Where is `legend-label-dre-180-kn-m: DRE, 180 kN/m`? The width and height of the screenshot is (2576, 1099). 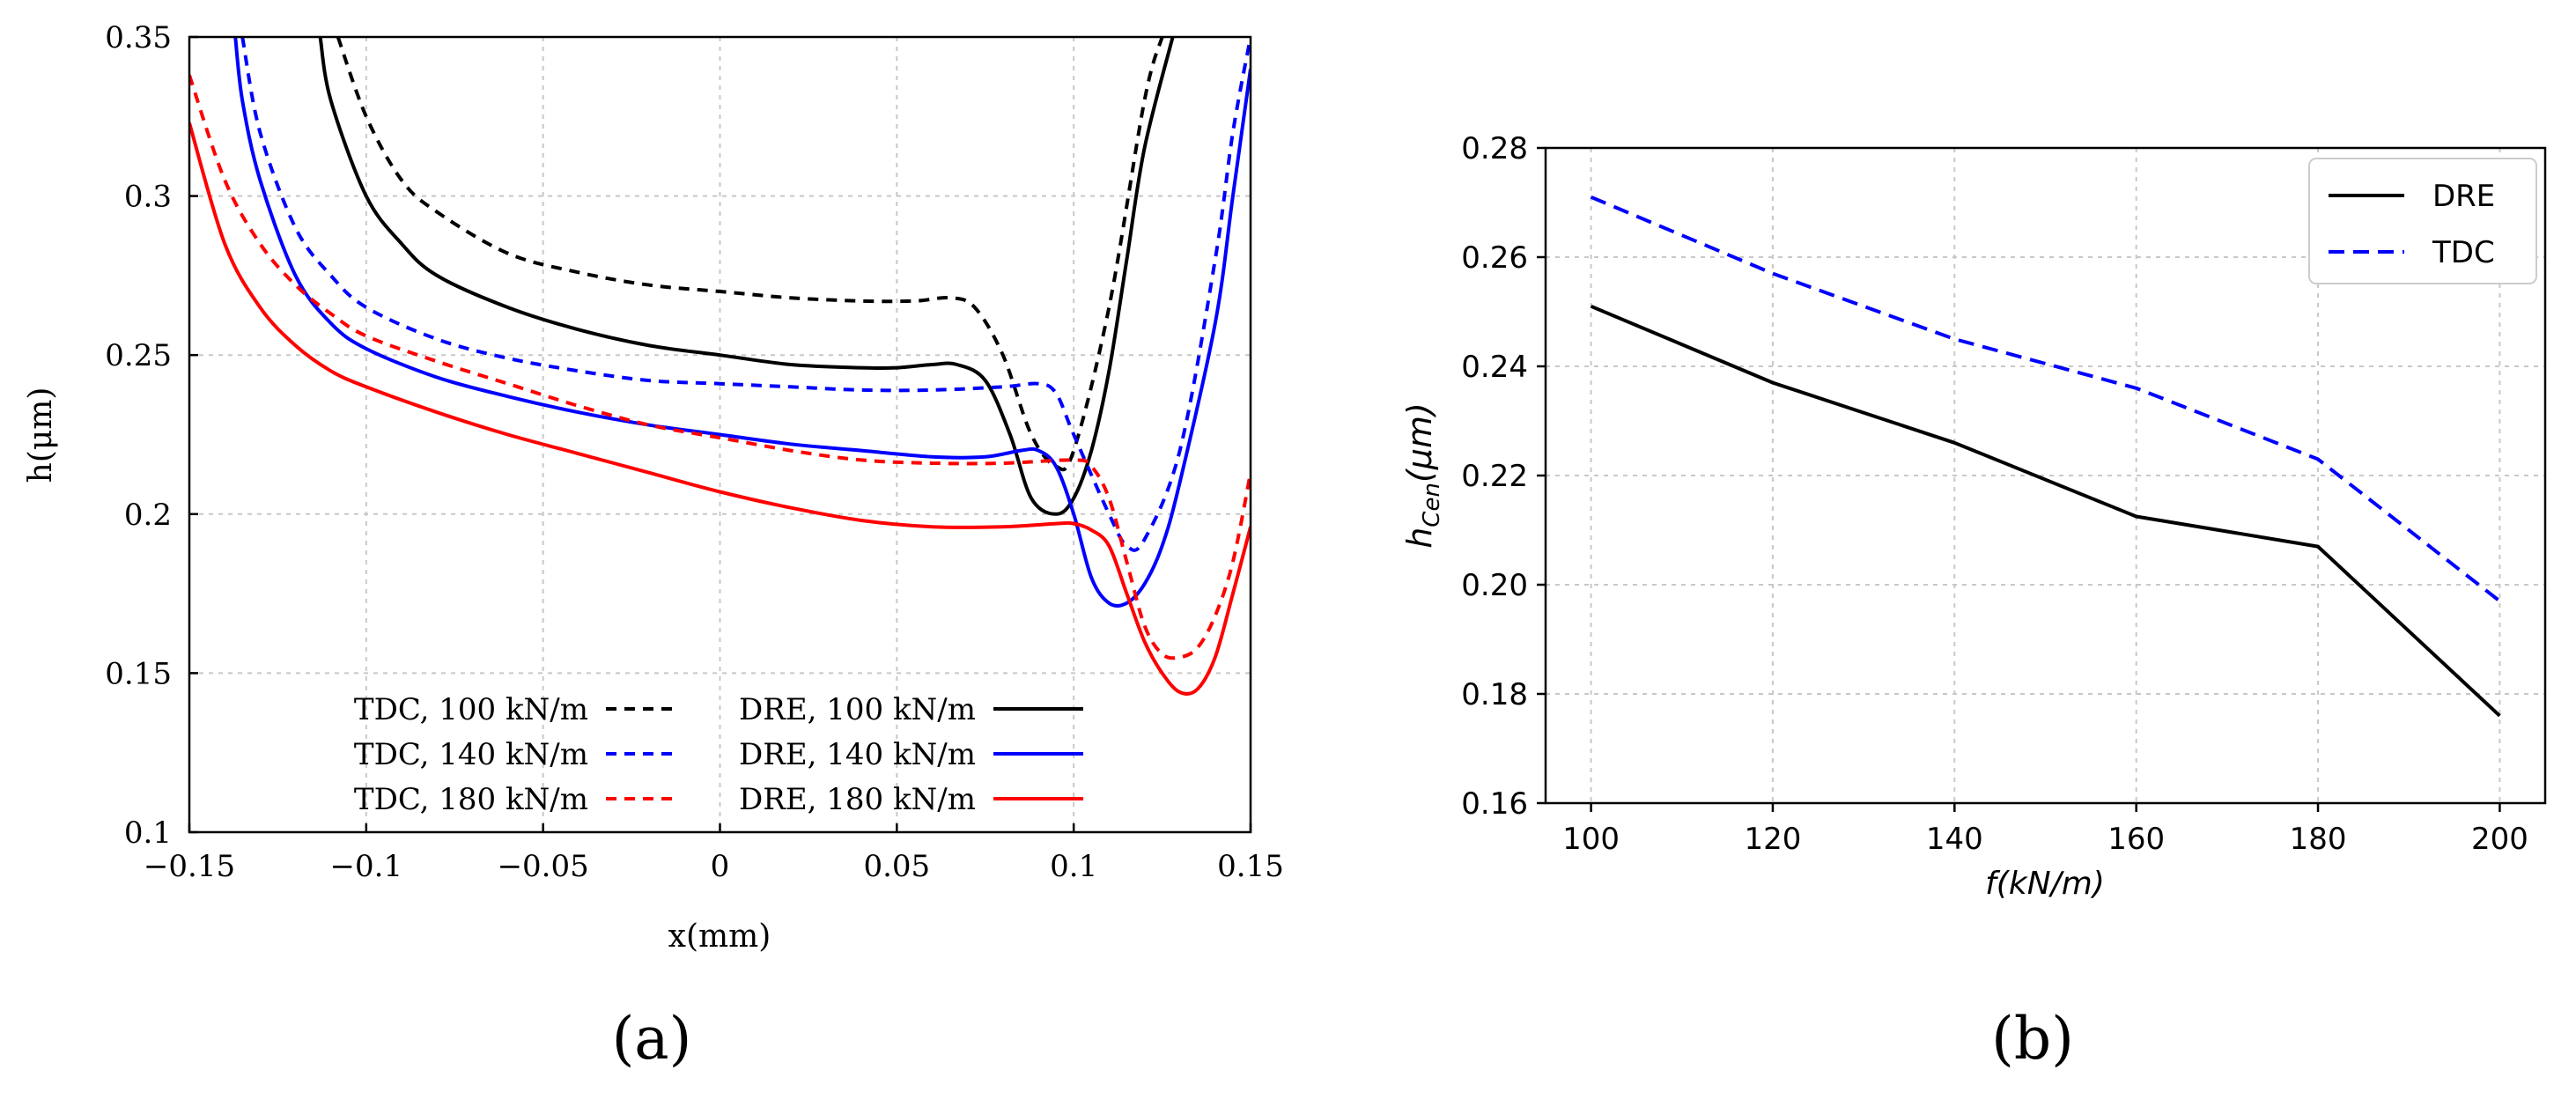
legend-label-dre-180-kn-m: DRE, 180 kN/m is located at coordinates (857, 799).